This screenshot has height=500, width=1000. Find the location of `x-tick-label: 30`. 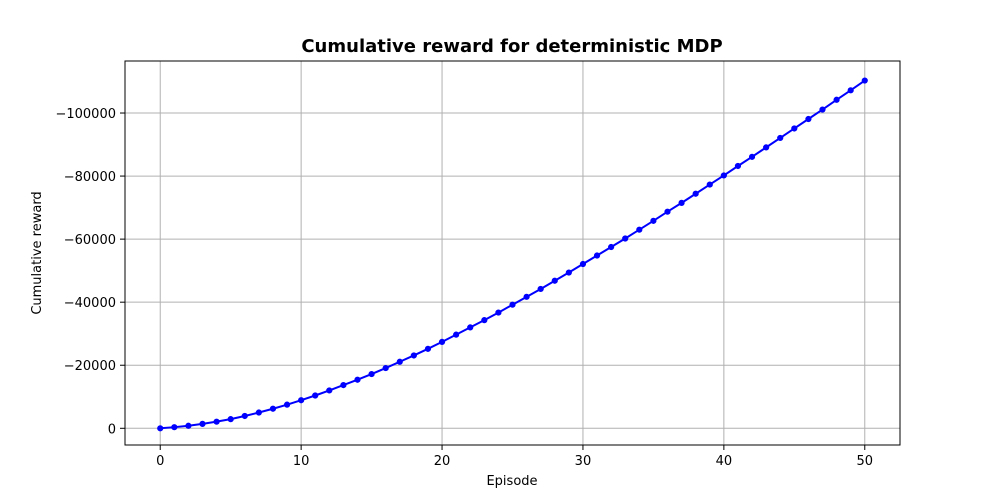

x-tick-label: 30 is located at coordinates (583, 461).